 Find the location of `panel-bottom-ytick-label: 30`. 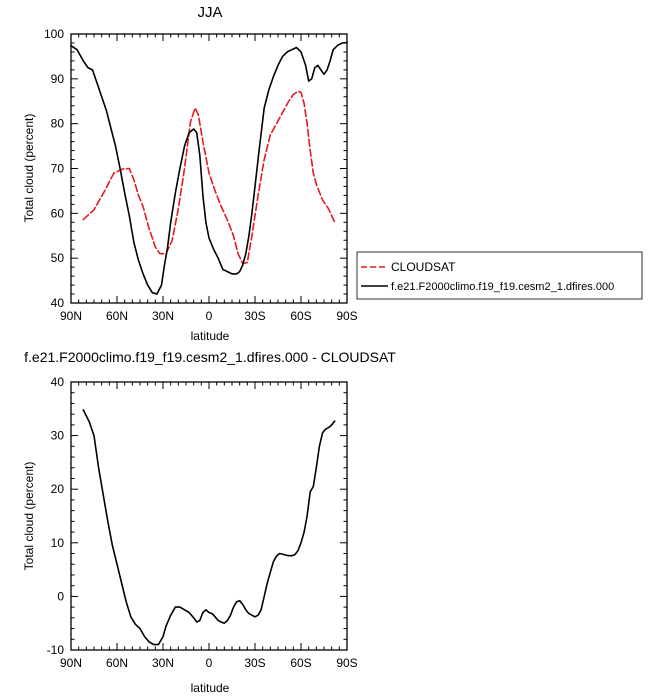

panel-bottom-ytick-label: 30 is located at coordinates (58, 436).